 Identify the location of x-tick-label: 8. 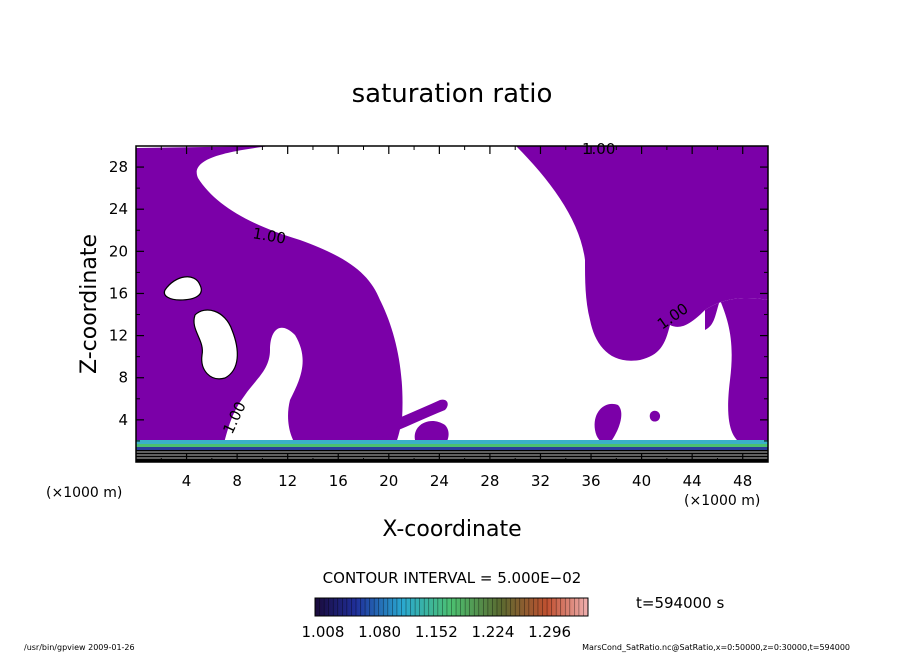
(237, 481).